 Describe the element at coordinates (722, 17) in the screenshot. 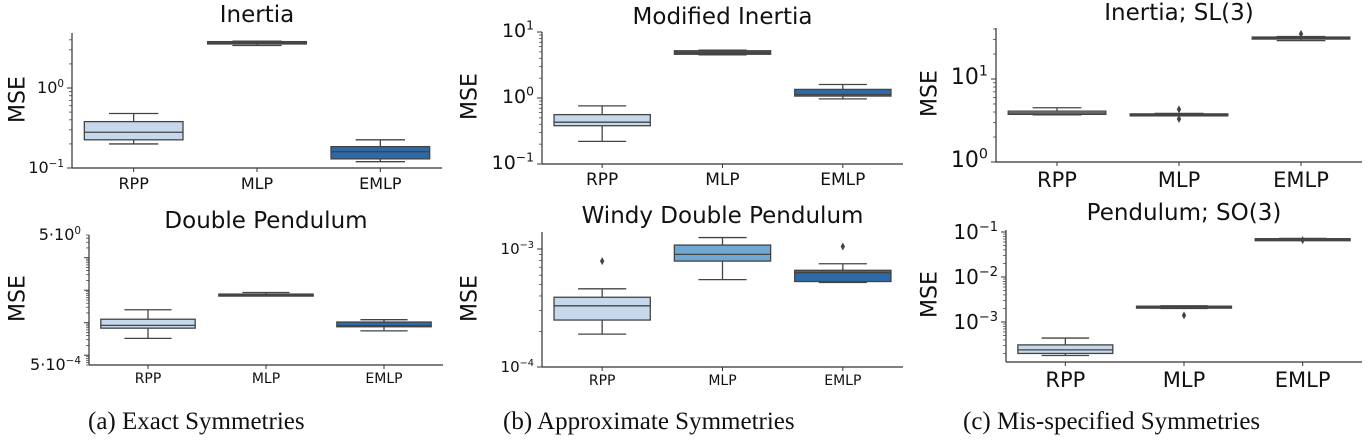

I see `subplot-title: Modified Inertia` at that location.